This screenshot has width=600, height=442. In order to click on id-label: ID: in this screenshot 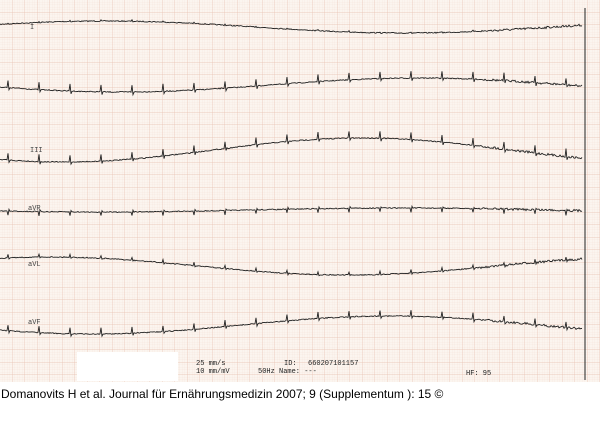, I will do `click(290, 364)`.